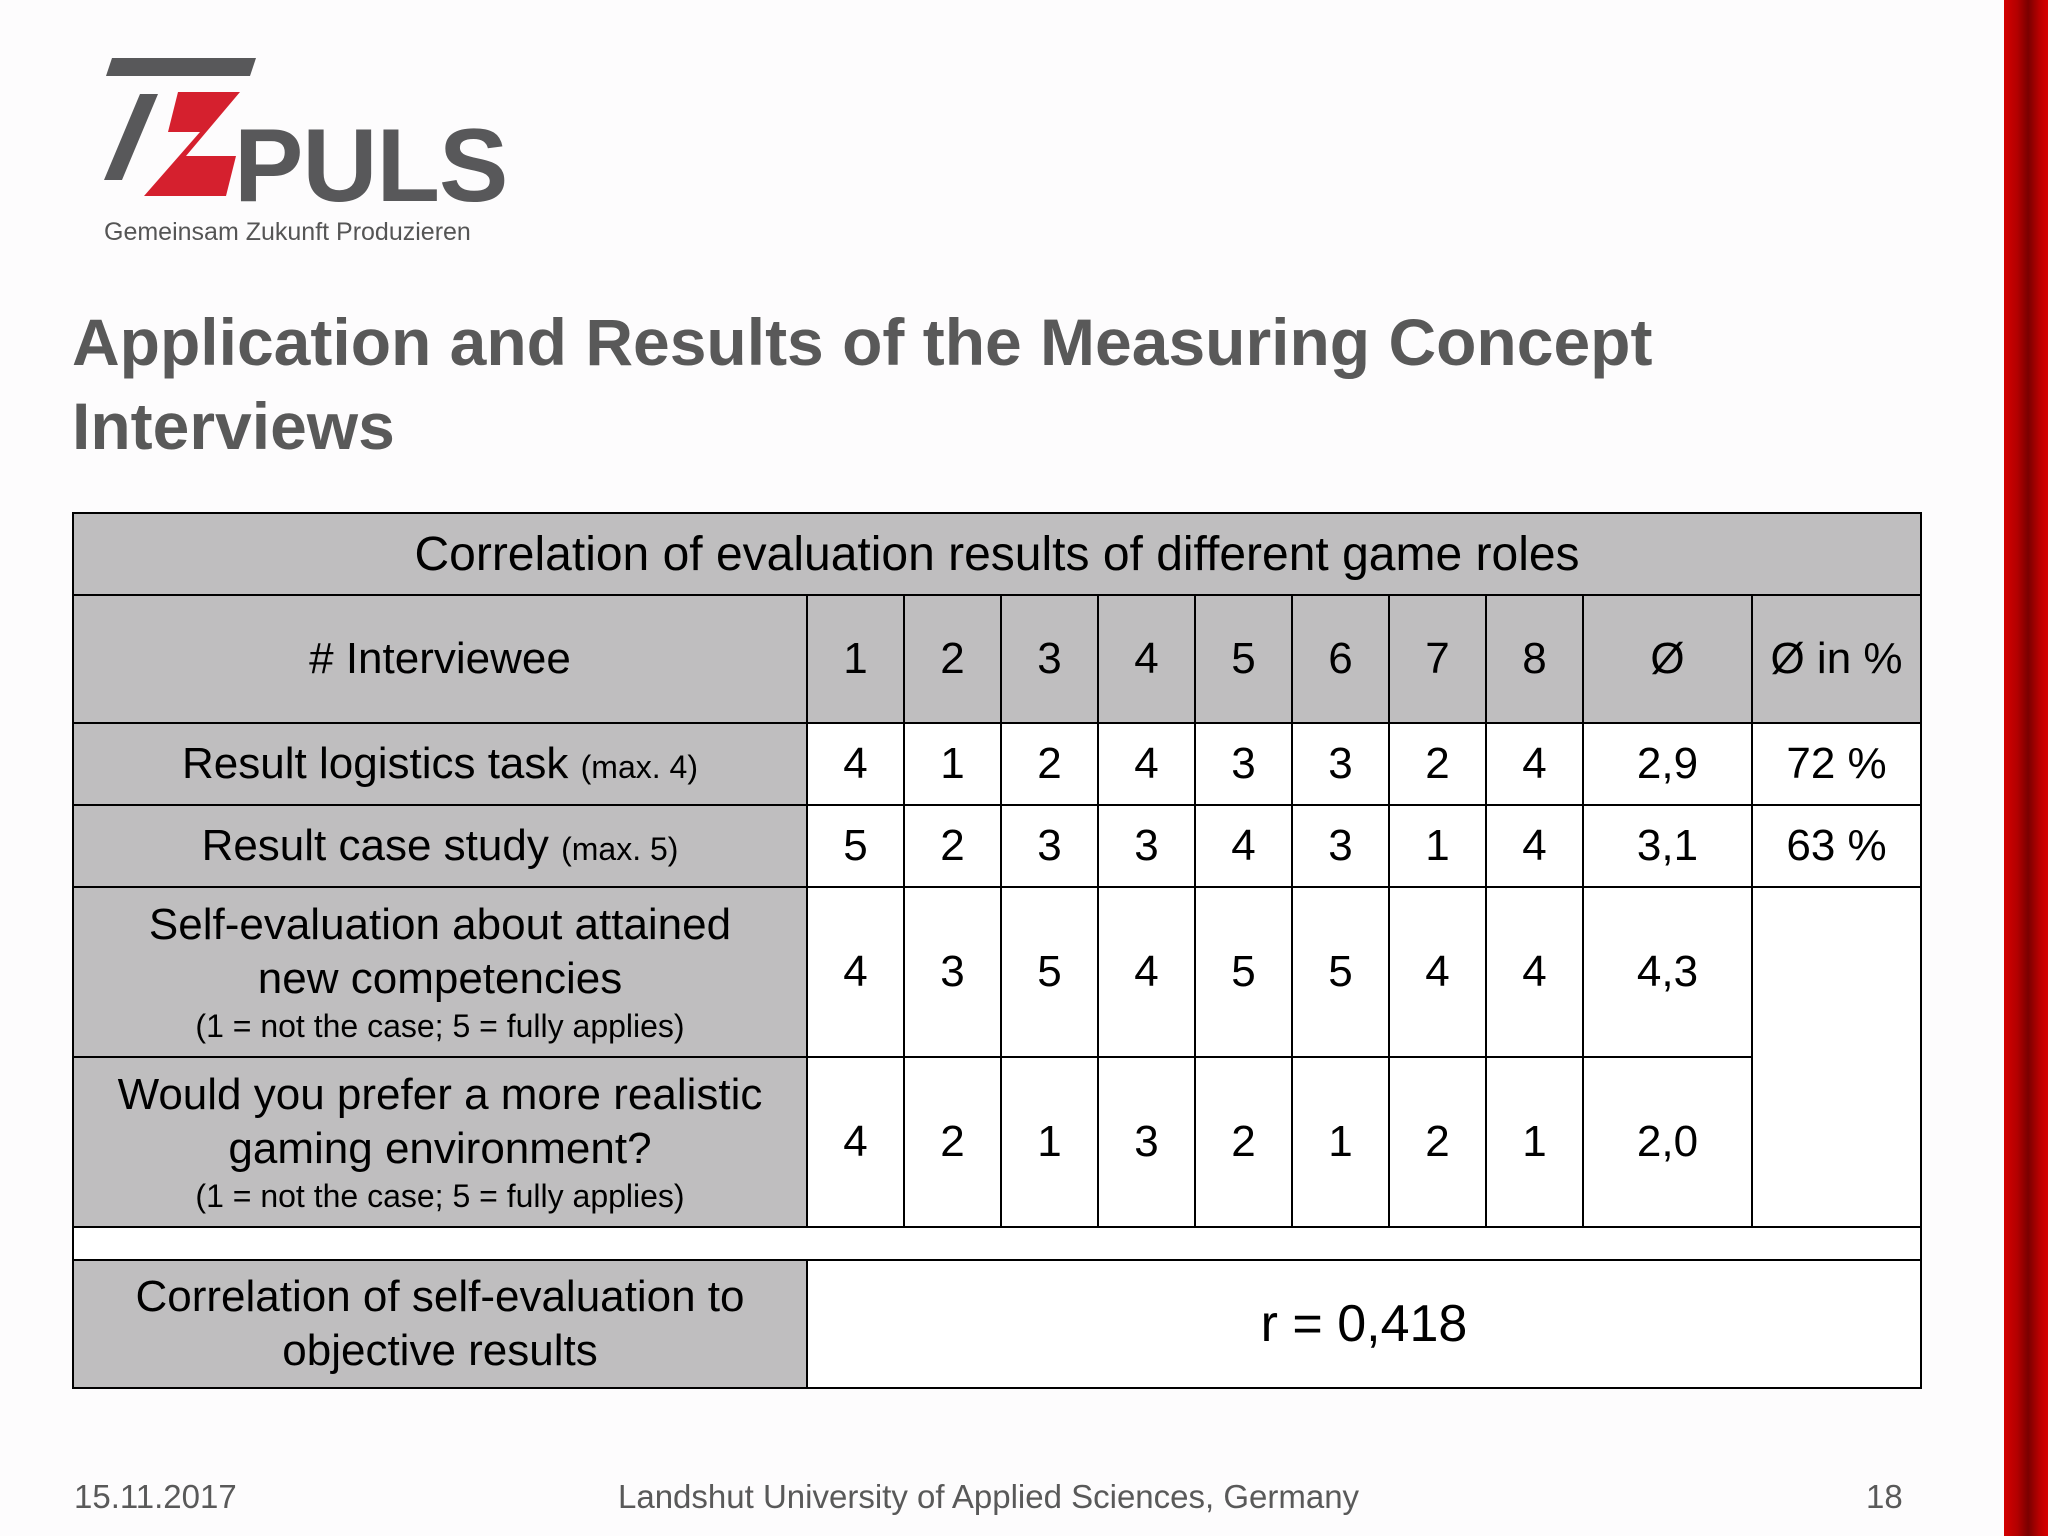 This screenshot has height=1536, width=2048. I want to click on empty-pct-cell, so click(1836, 1057).